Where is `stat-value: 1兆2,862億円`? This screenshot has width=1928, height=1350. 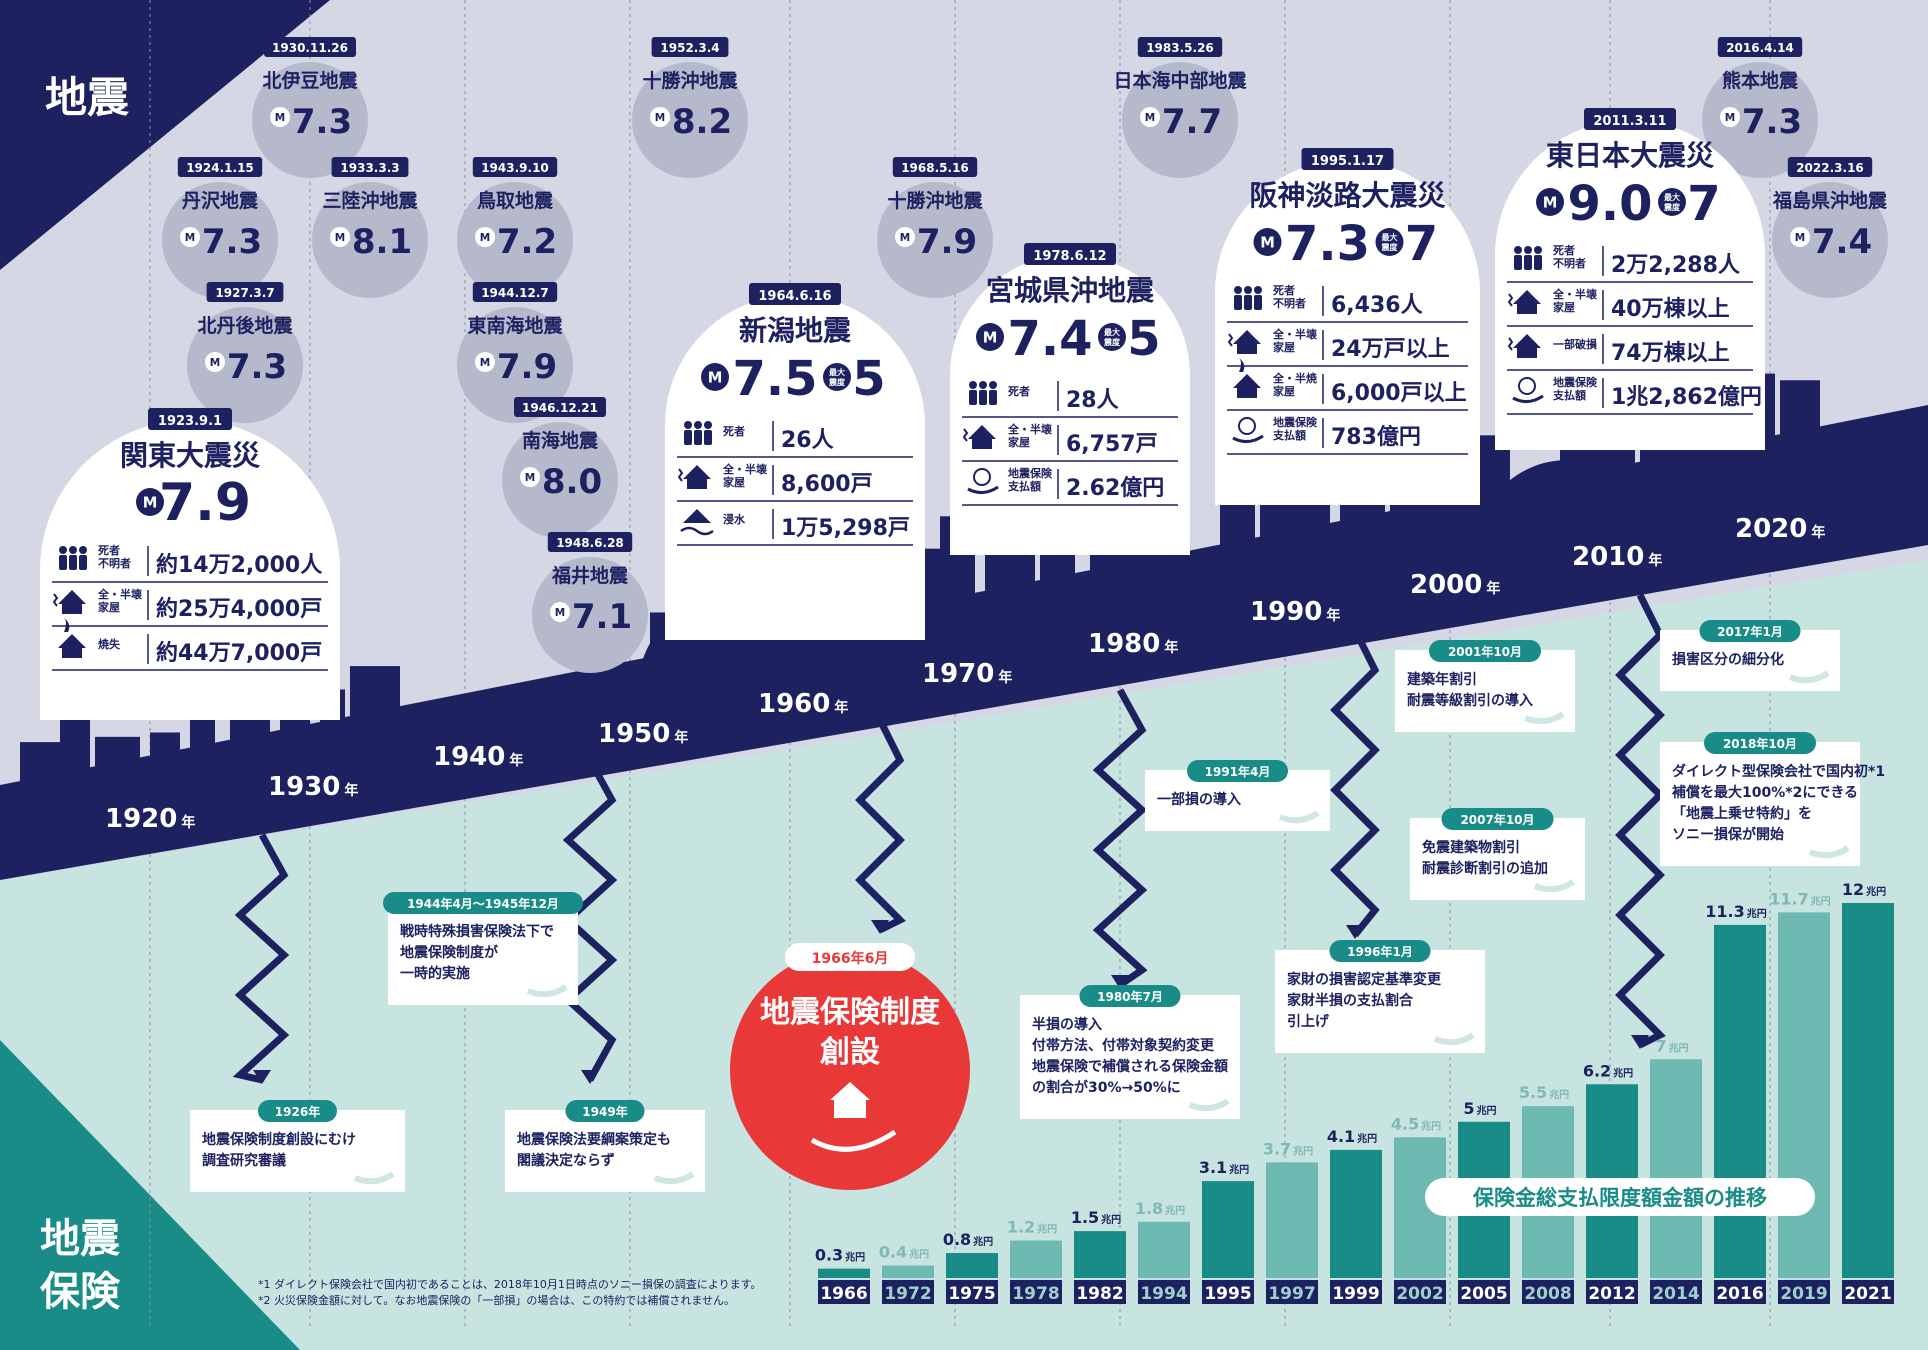
stat-value: 1兆2,862億円 is located at coordinates (1686, 397).